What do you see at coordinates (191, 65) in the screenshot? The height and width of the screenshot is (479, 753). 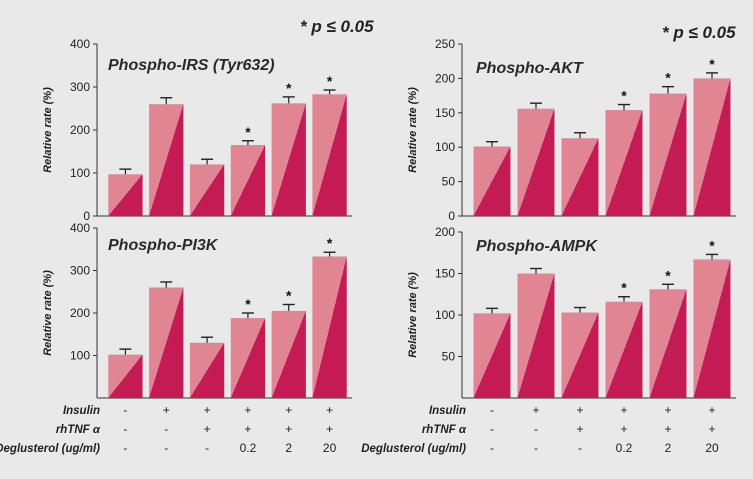 I see `chart-title: Phospho-IRS (Tyr632)` at bounding box center [191, 65].